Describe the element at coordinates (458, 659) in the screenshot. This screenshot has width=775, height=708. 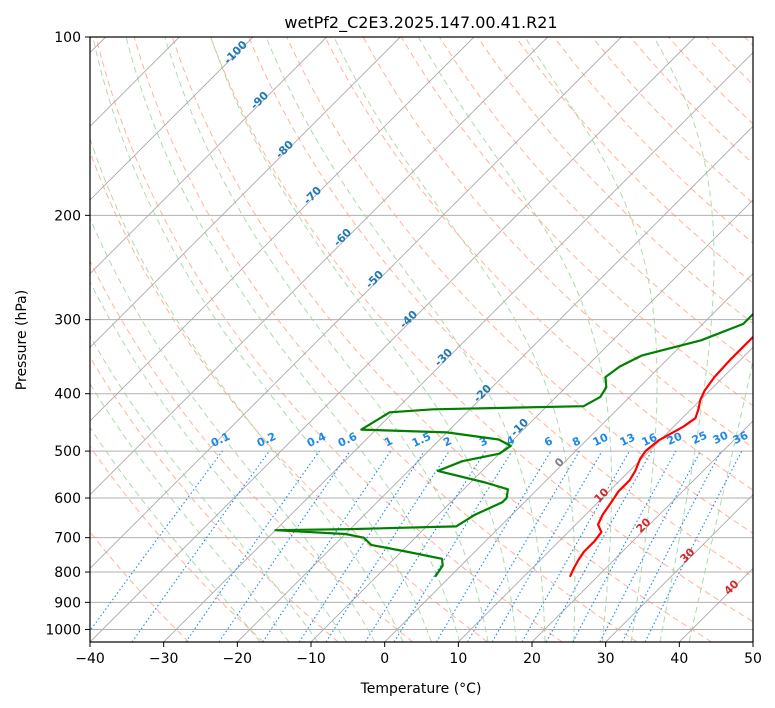
I see `x-tick-label: 10` at that location.